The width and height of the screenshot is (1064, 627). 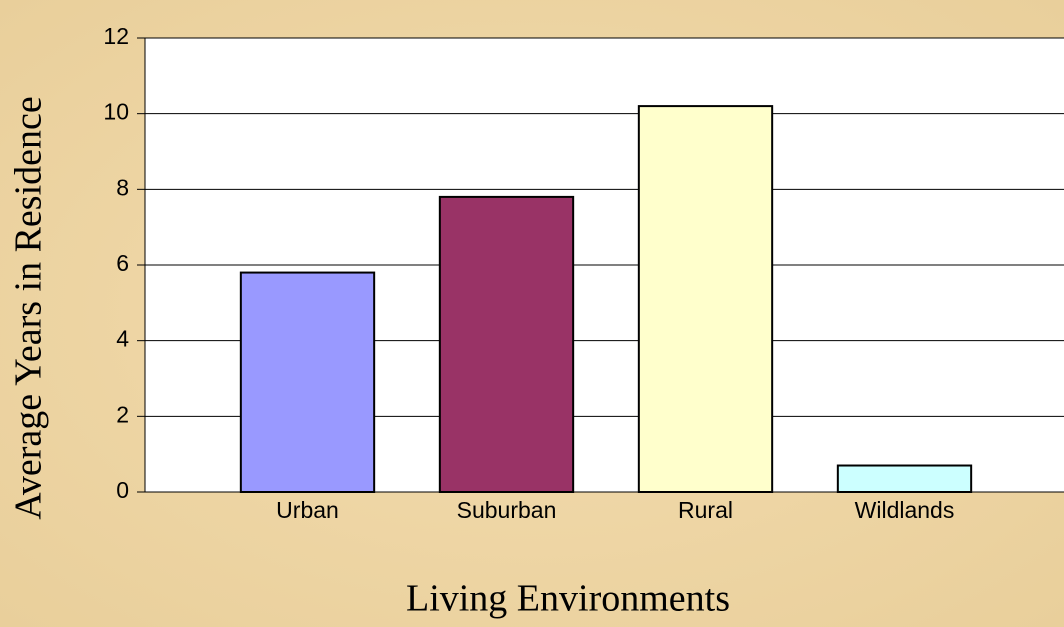 What do you see at coordinates (307, 510) in the screenshot?
I see `x-tick-label: Urban` at bounding box center [307, 510].